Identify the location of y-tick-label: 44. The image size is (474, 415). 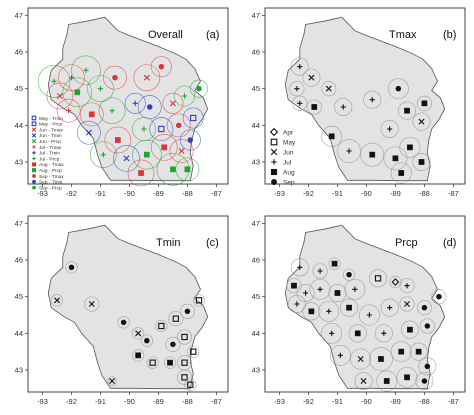
(19, 125).